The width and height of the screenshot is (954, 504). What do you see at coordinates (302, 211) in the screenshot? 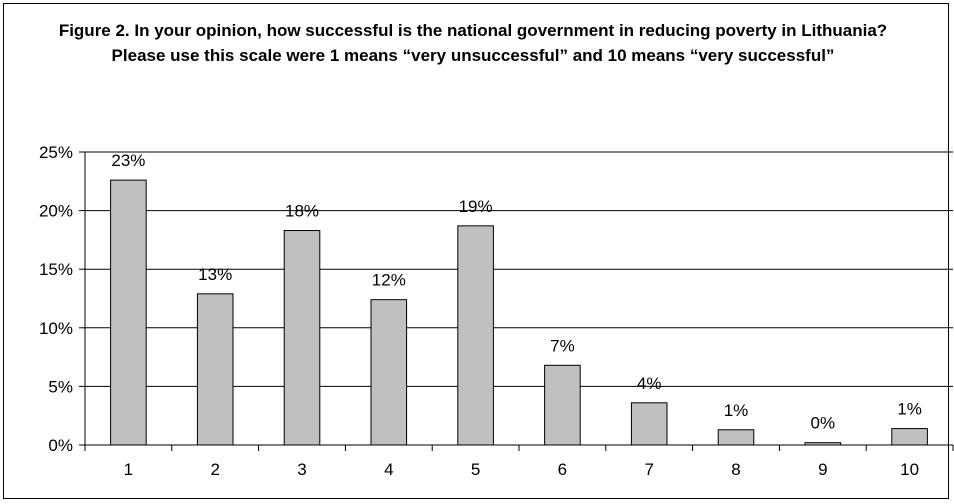
I see `data-label-3: 18%` at bounding box center [302, 211].